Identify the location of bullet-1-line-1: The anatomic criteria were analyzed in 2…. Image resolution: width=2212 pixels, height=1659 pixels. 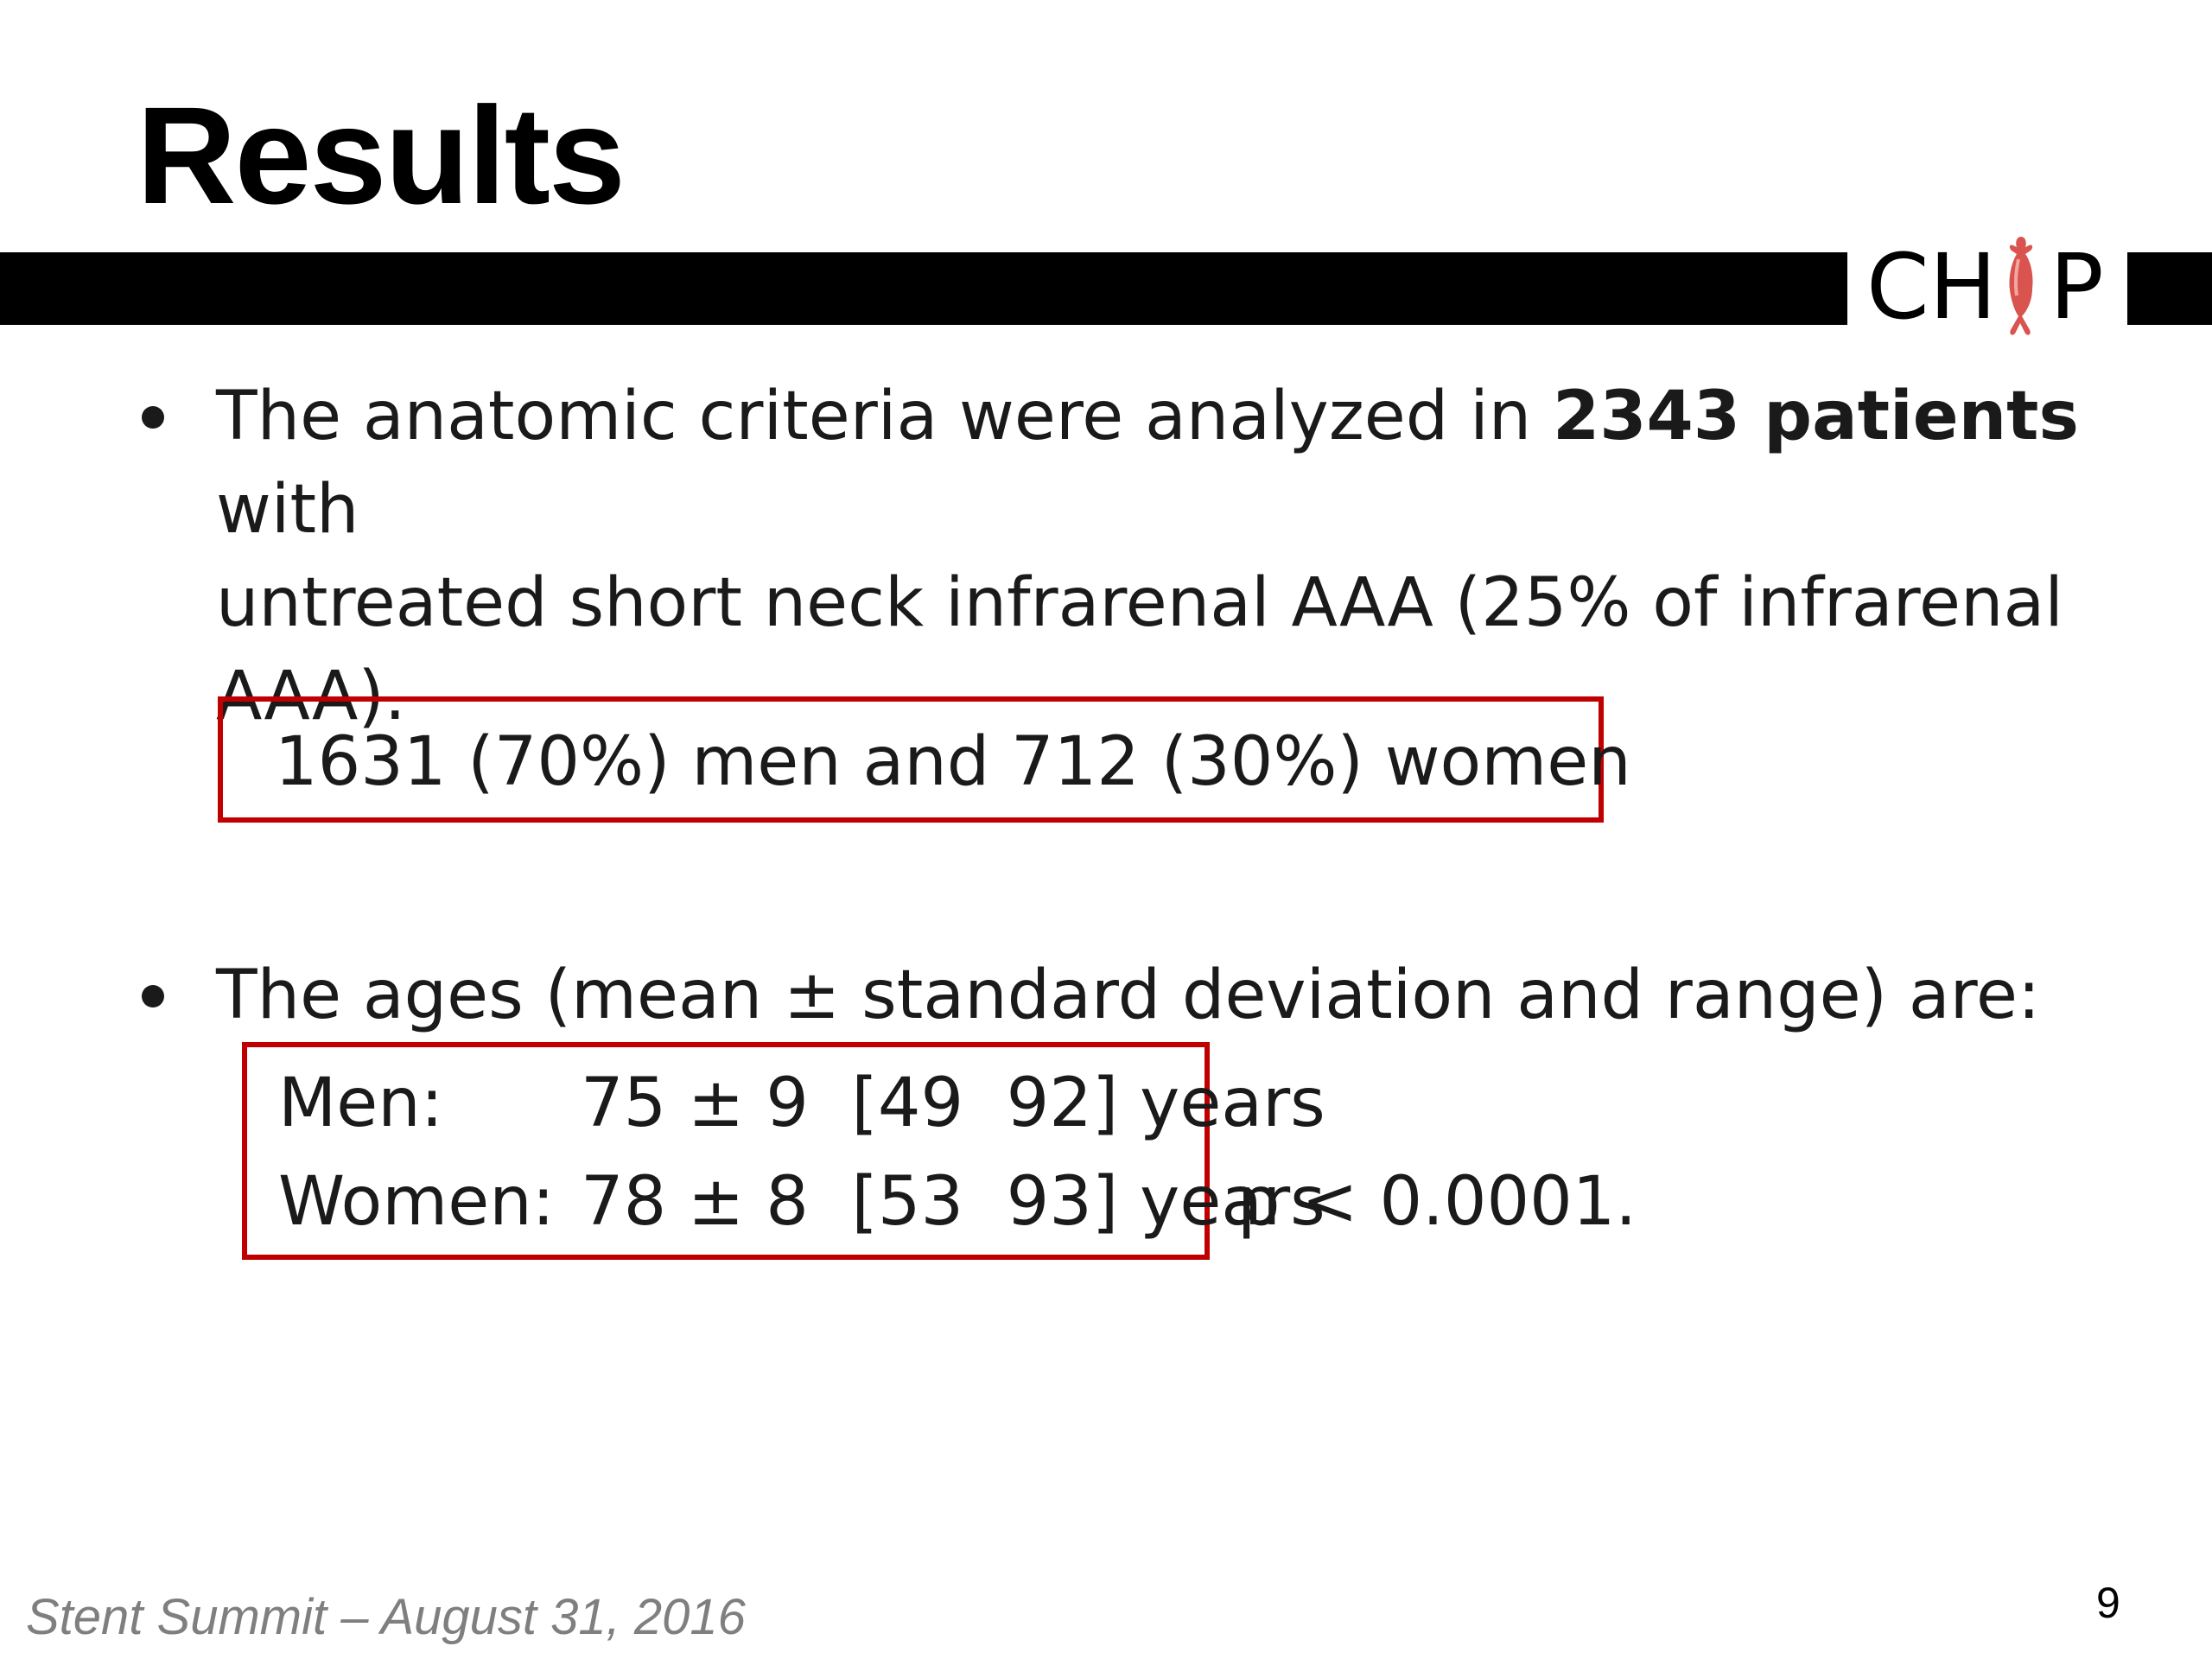
(1166, 463).